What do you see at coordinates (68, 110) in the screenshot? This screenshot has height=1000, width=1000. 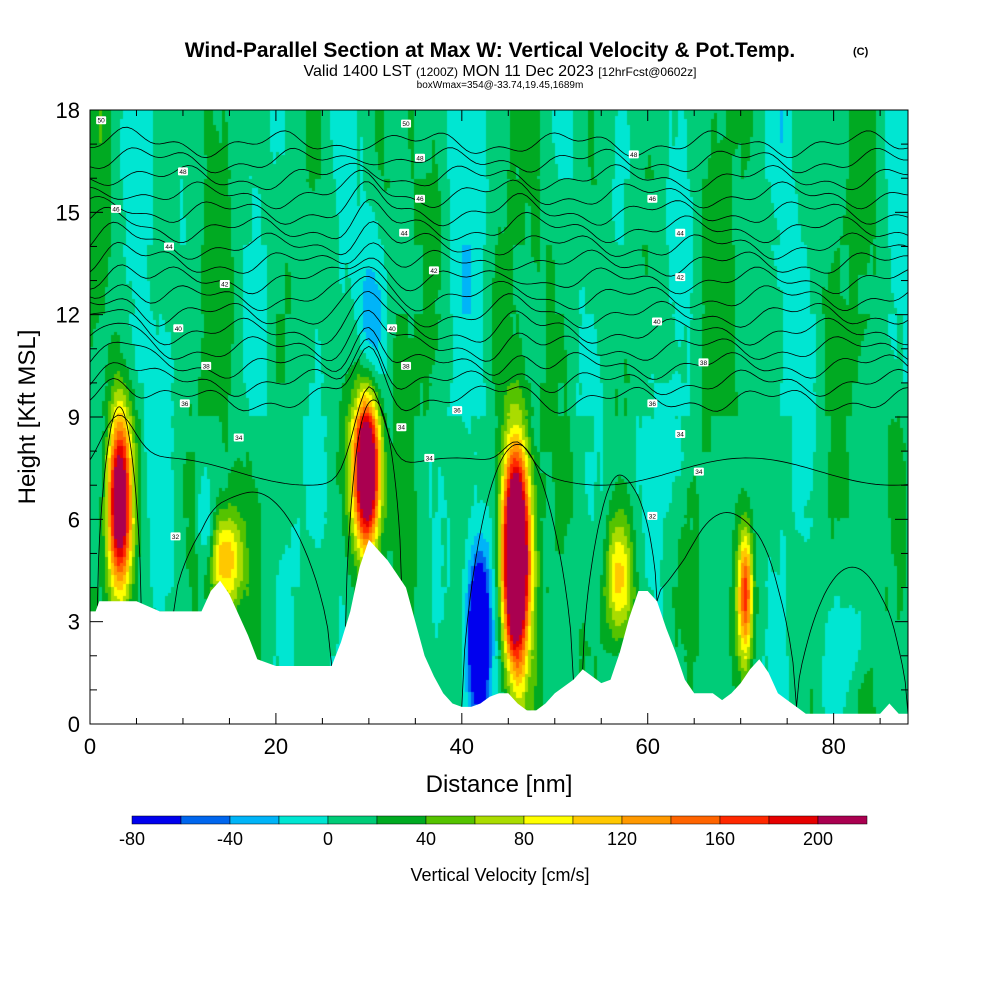 I see `y-tick-label: 18` at bounding box center [68, 110].